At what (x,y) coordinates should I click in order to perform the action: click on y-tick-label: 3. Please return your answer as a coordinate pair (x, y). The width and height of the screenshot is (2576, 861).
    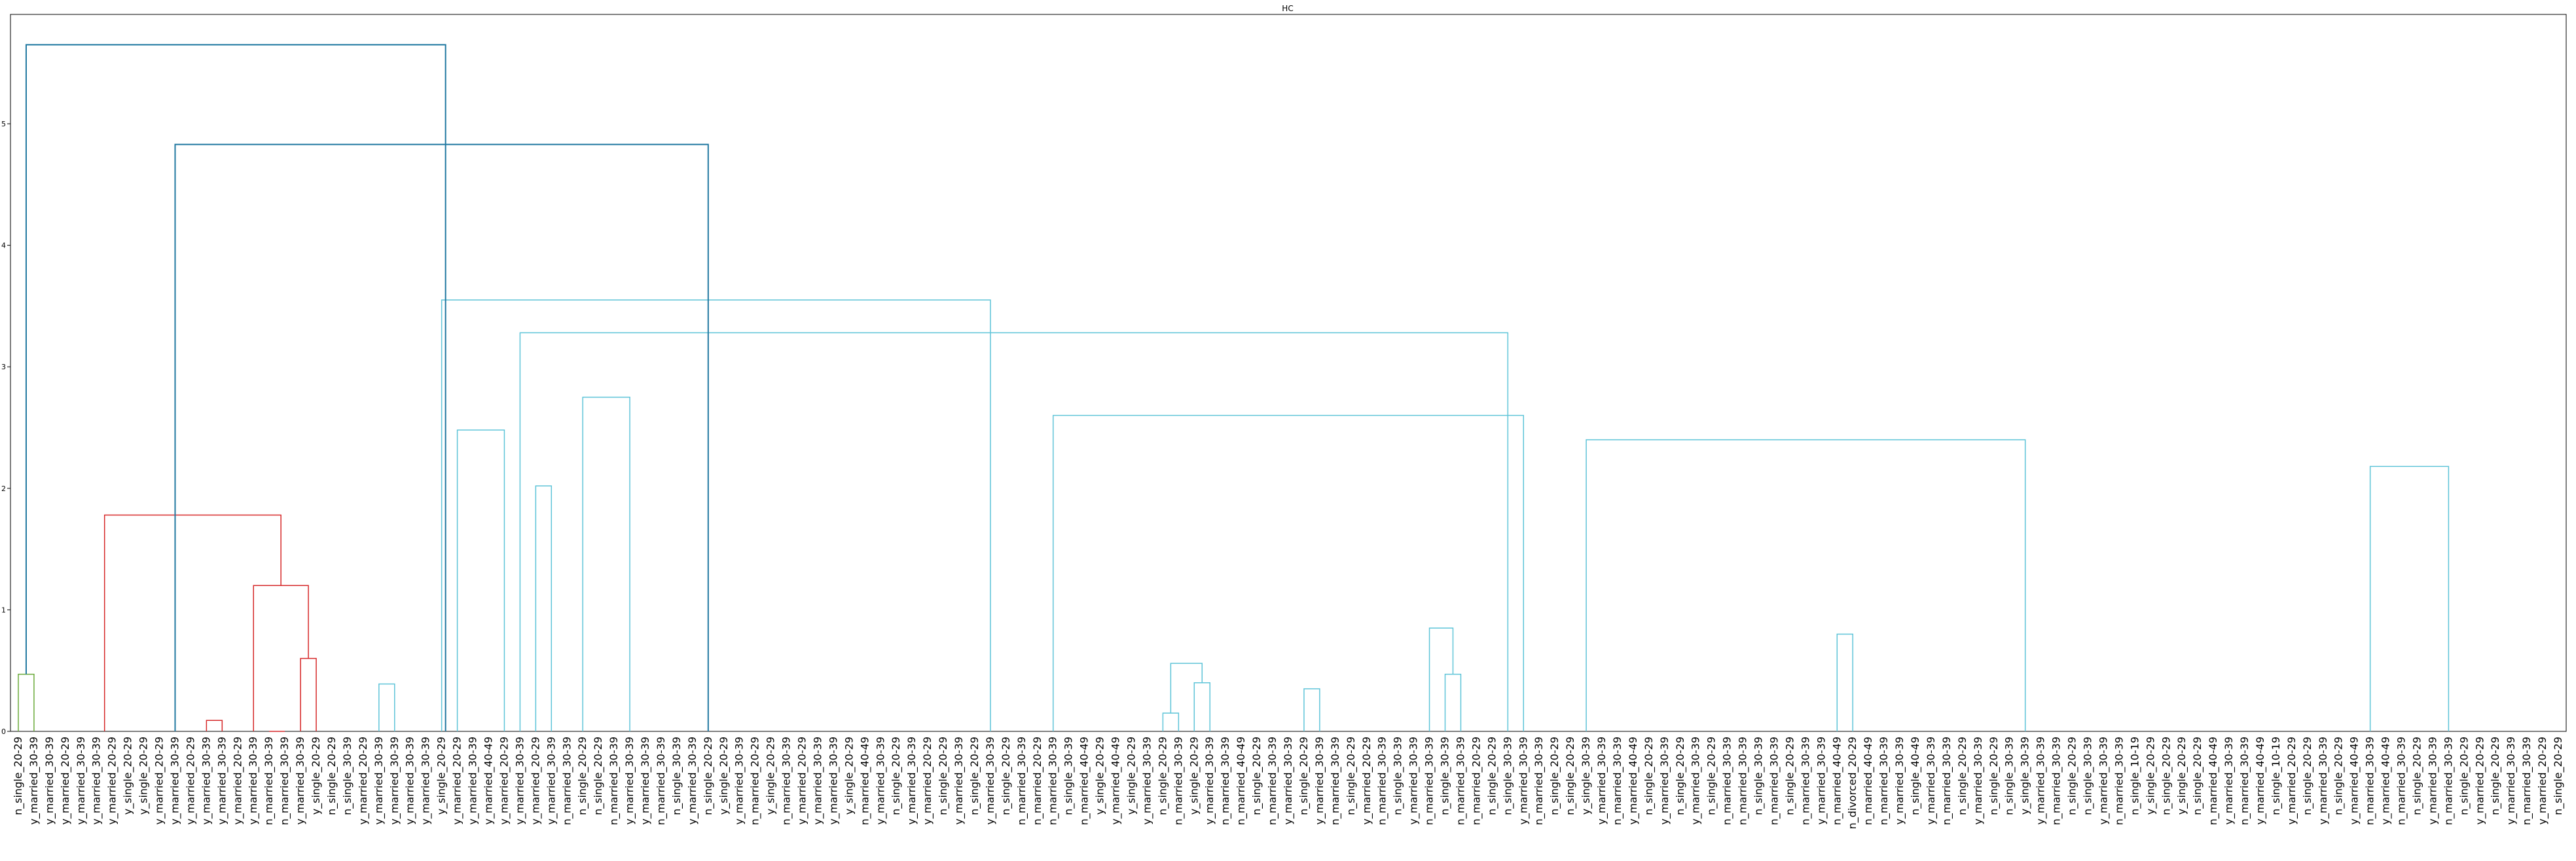
    Looking at the image, I should click on (3, 367).